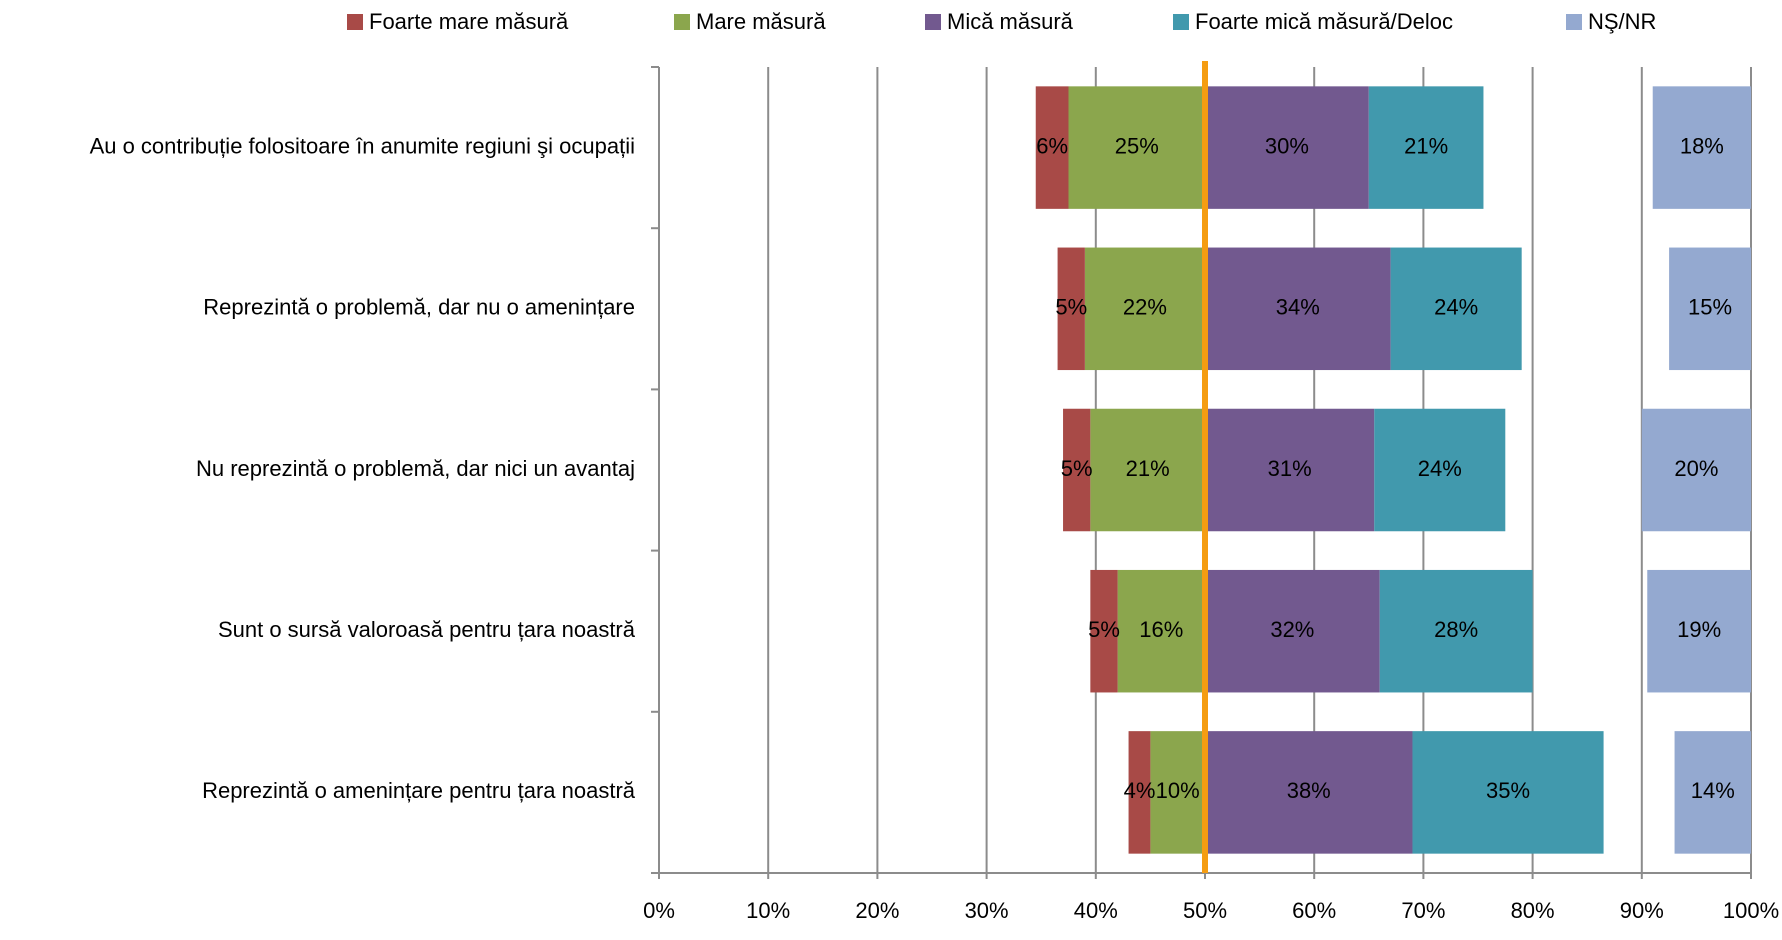 This screenshot has height=940, width=1782. What do you see at coordinates (1642, 910) in the screenshot?
I see `x-tick-label: 90%` at bounding box center [1642, 910].